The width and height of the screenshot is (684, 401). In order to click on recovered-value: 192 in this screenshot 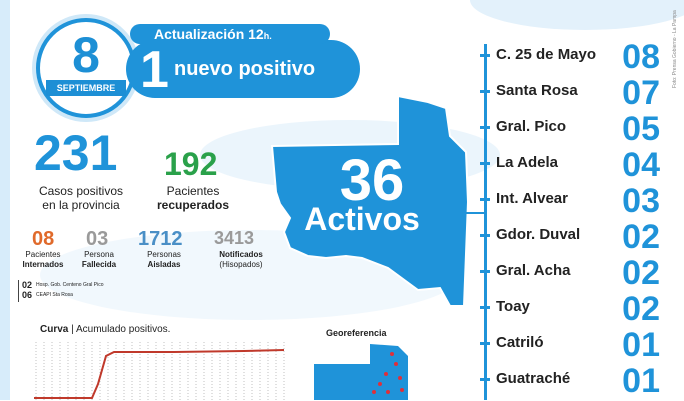, I will do `click(191, 164)`.